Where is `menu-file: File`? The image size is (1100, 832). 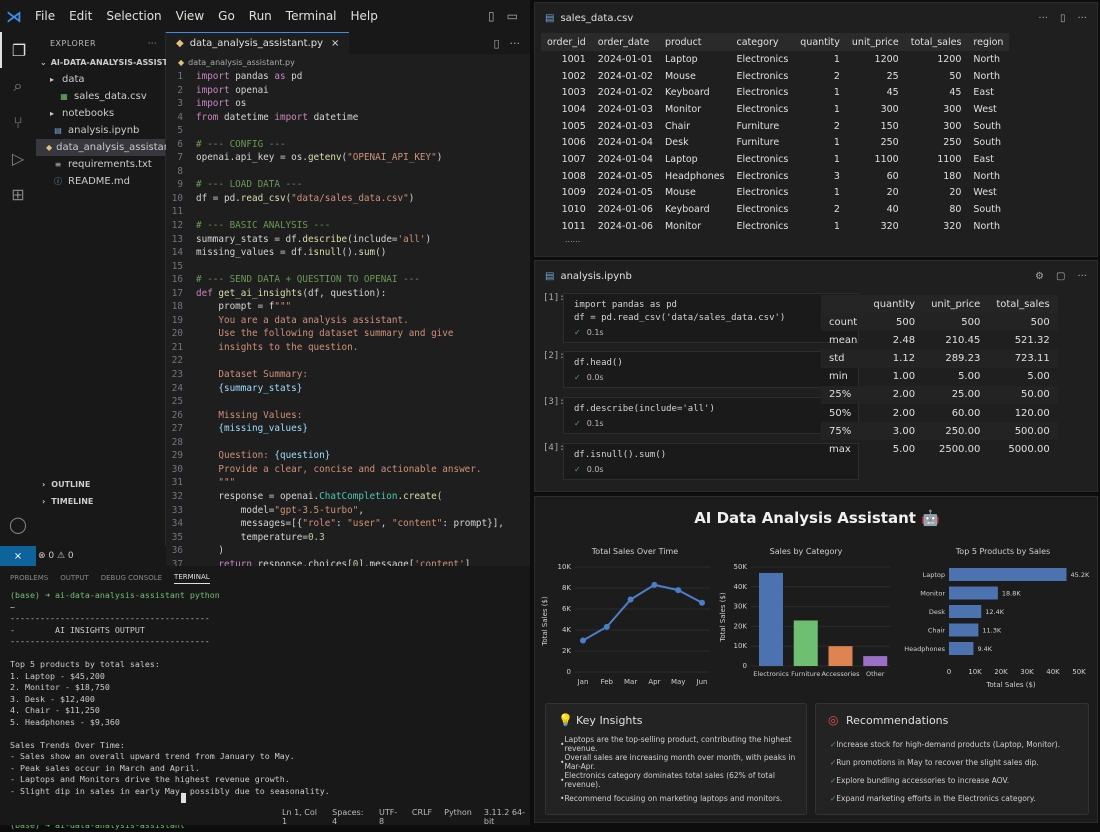 menu-file: File is located at coordinates (45, 16).